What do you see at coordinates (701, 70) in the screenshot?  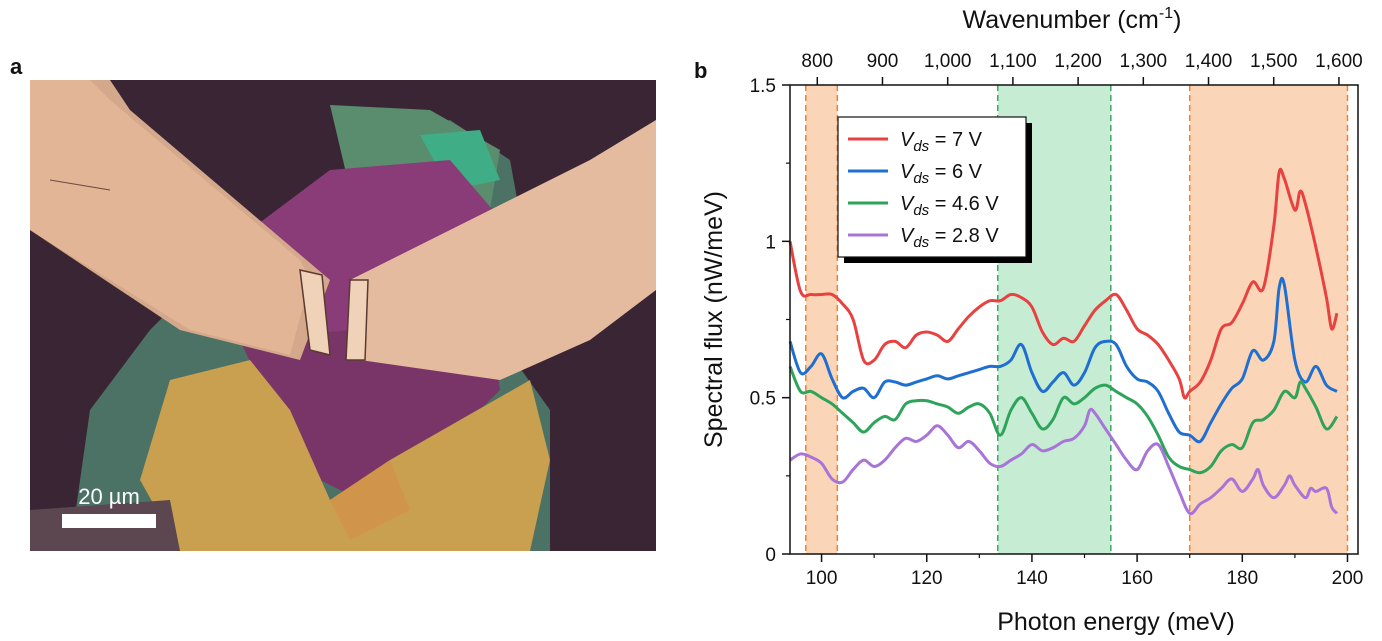 I see `panel-b-label: b` at bounding box center [701, 70].